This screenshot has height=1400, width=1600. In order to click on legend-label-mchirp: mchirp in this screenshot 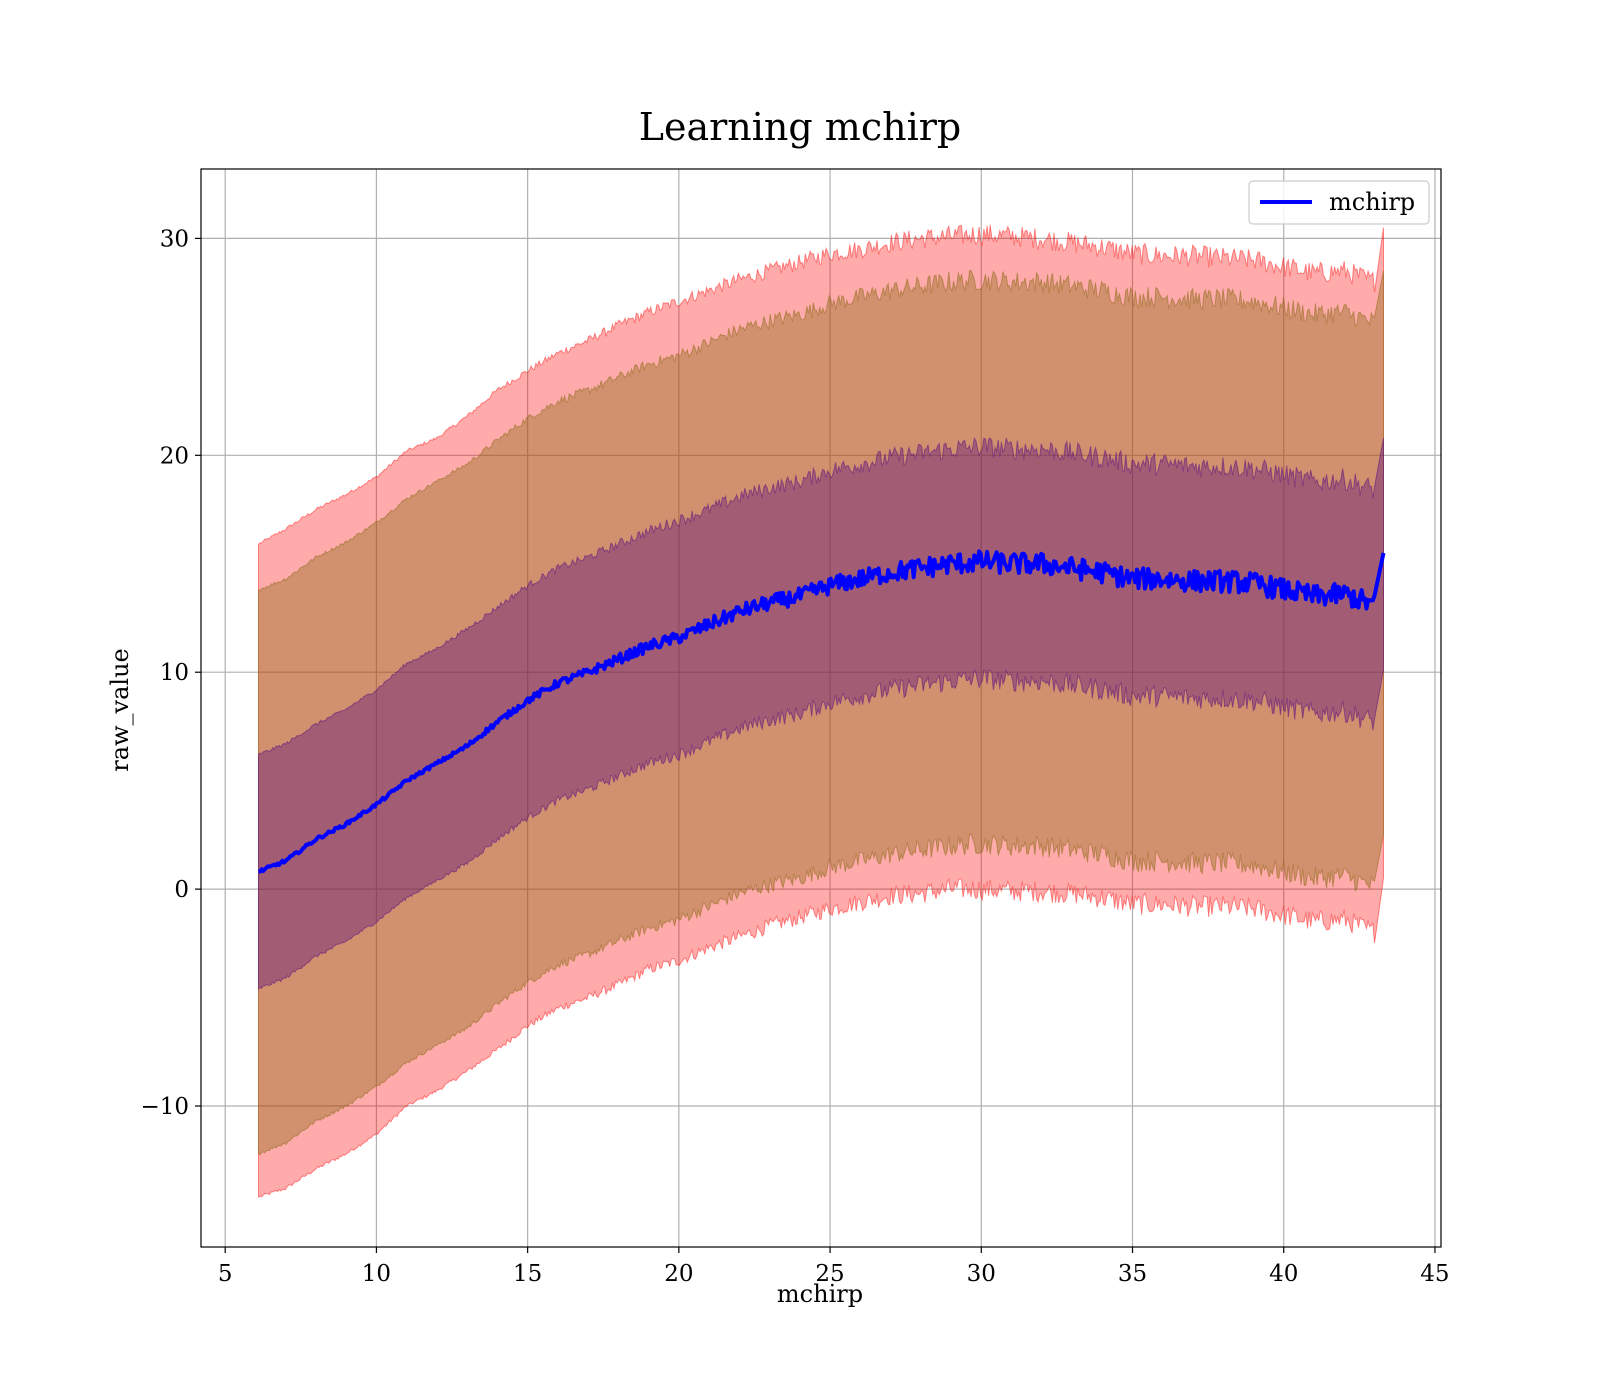, I will do `click(1372, 202)`.